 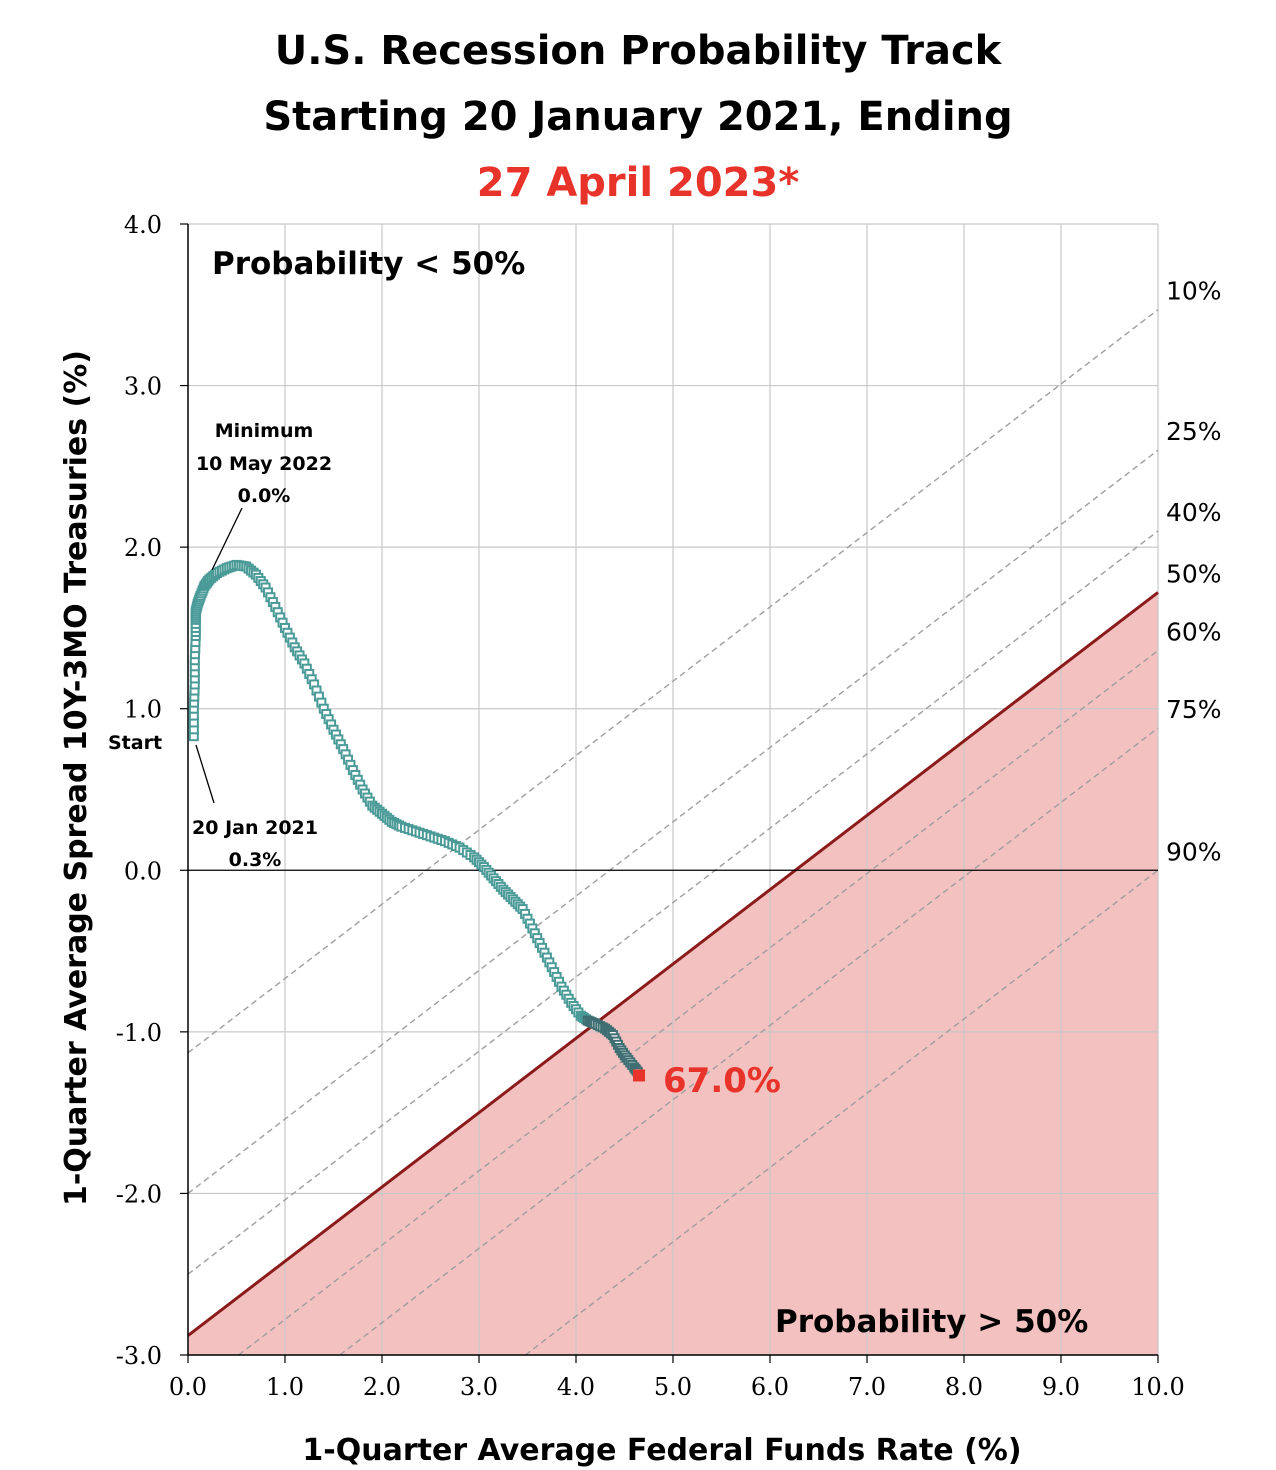 What do you see at coordinates (264, 496) in the screenshot?
I see `minimum-annotation-value: 0.0%` at bounding box center [264, 496].